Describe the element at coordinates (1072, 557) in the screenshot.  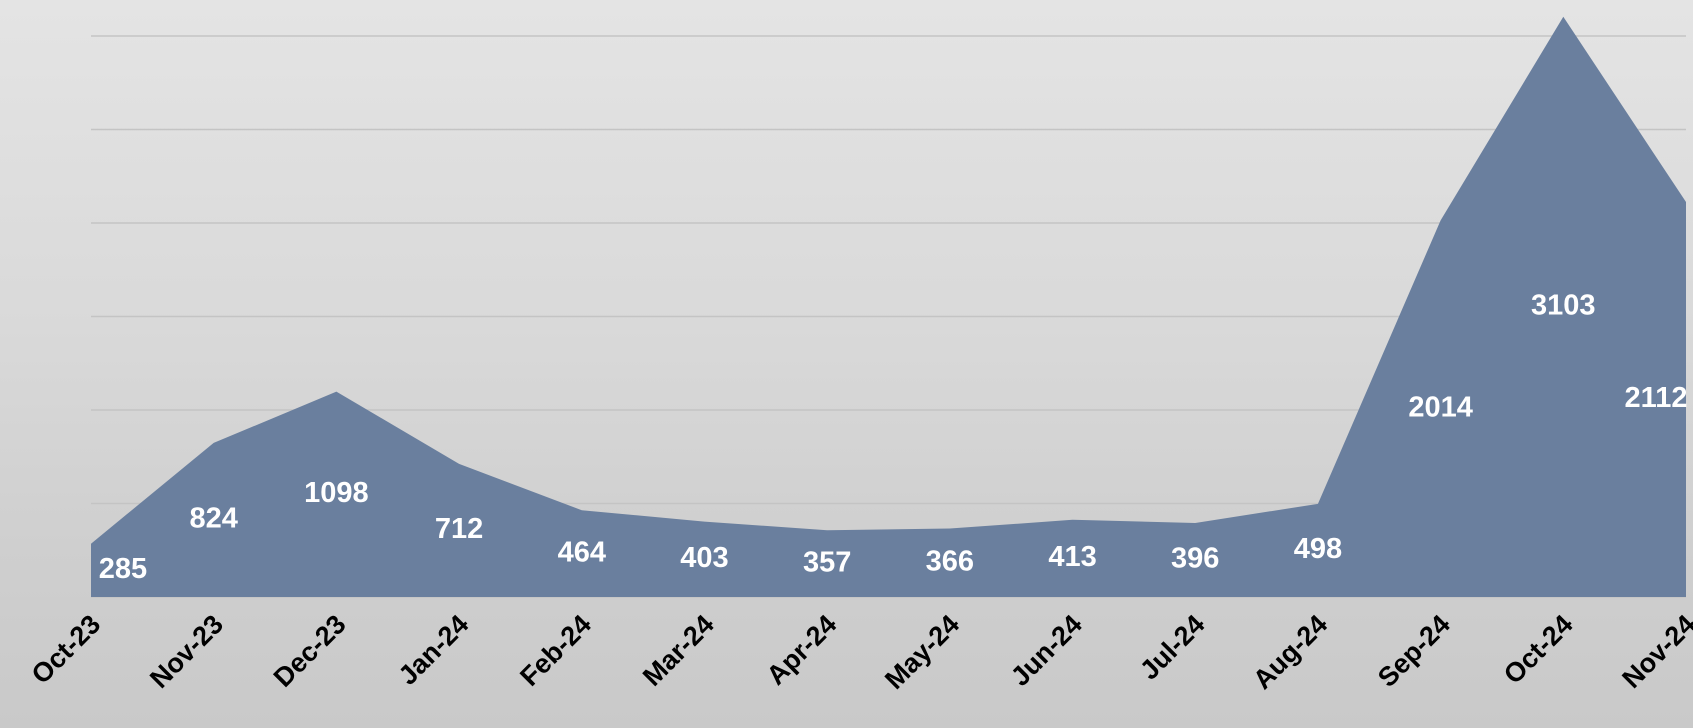
I see `data-label: 413` at that location.